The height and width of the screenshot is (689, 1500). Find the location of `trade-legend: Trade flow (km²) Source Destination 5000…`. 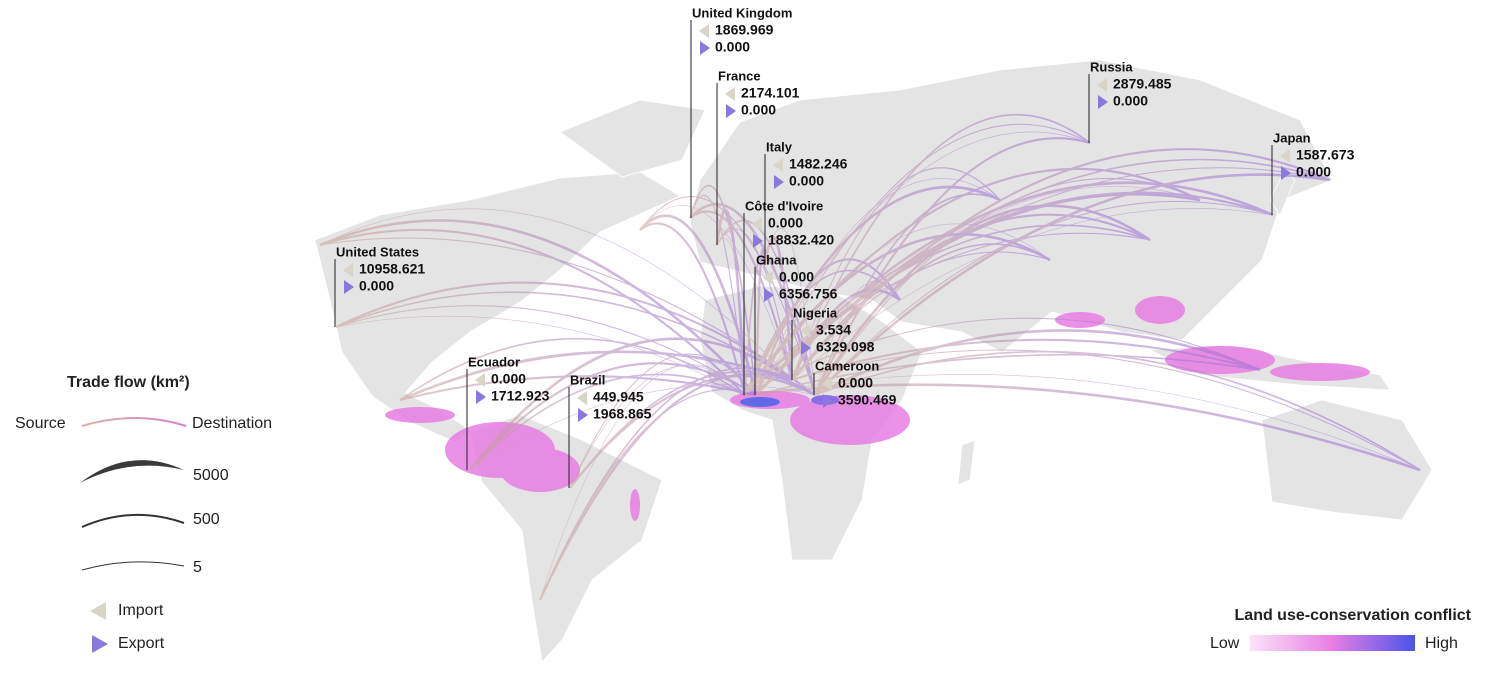

trade-legend: Trade flow (km²) Source Destination 5000… is located at coordinates (143, 513).